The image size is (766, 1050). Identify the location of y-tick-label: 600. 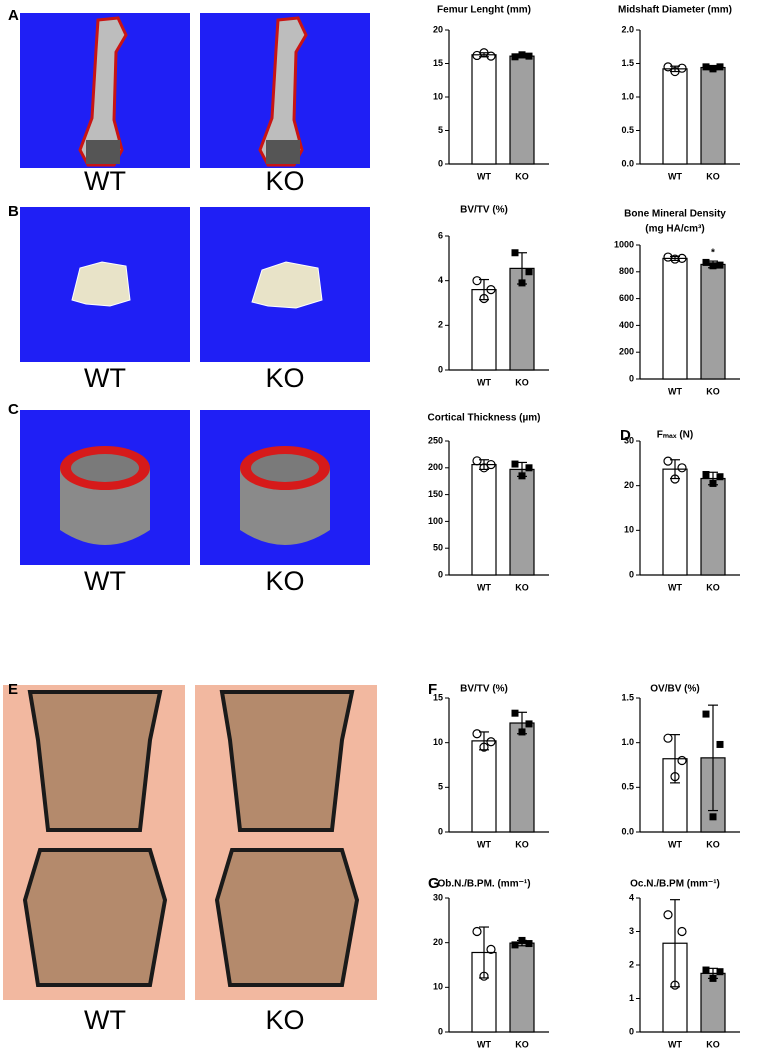
(626, 298).